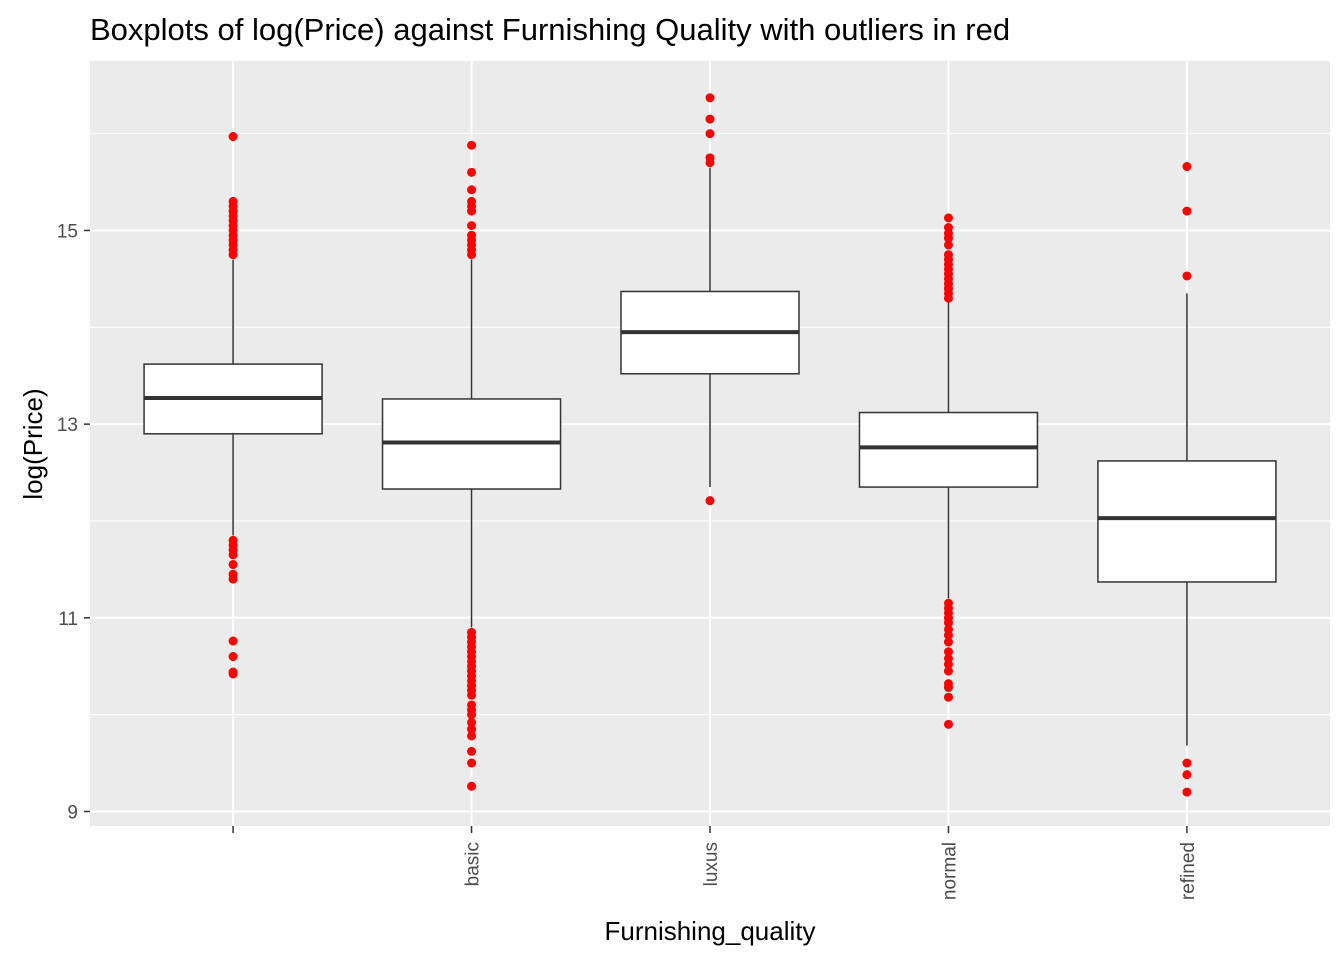  Describe the element at coordinates (471, 465) in the screenshot. I see `box-basic` at that location.